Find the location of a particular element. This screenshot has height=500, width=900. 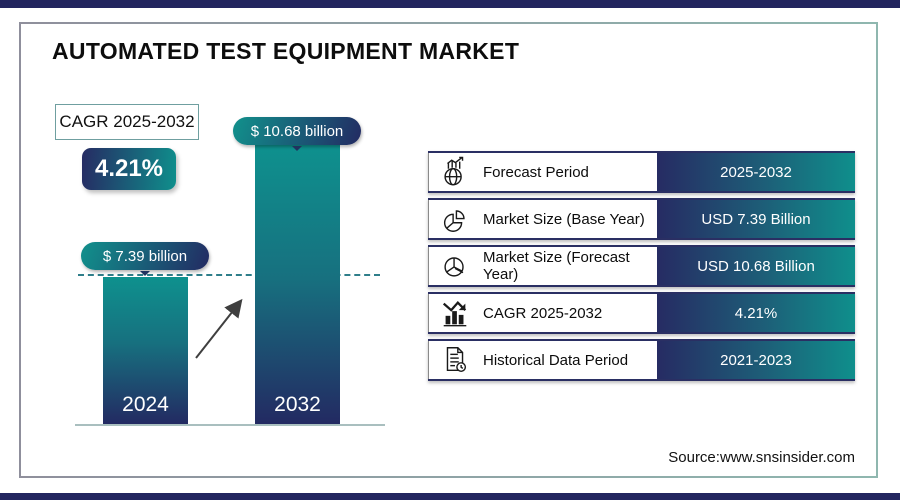

table-row: Historical Data Period 2021-2023 is located at coordinates (641, 360).